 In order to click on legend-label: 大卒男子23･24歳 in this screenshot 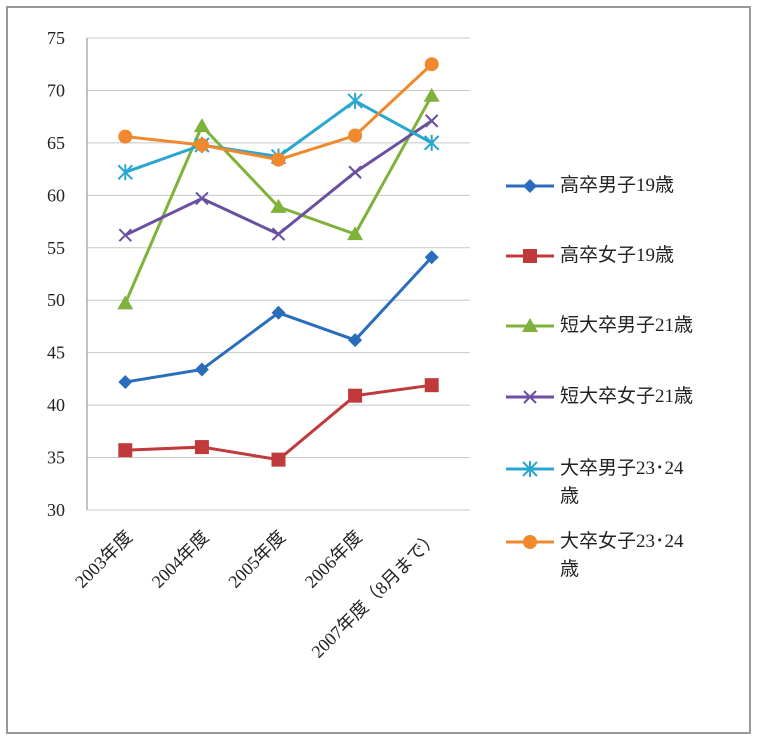, I will do `click(622, 482)`.